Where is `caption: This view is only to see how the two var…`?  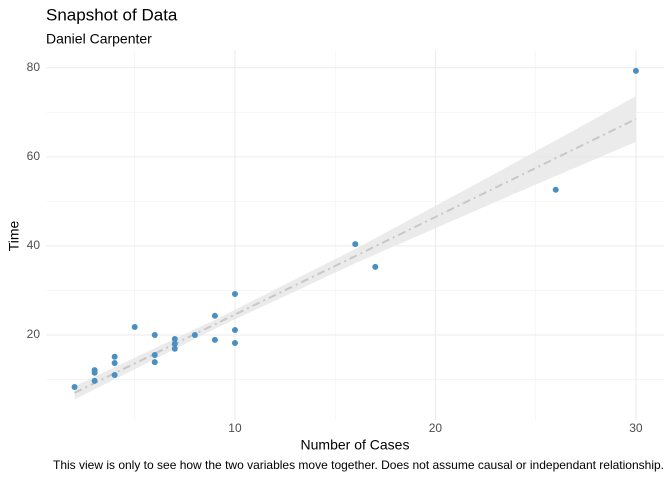 caption: This view is only to see how the two var… is located at coordinates (358, 465).